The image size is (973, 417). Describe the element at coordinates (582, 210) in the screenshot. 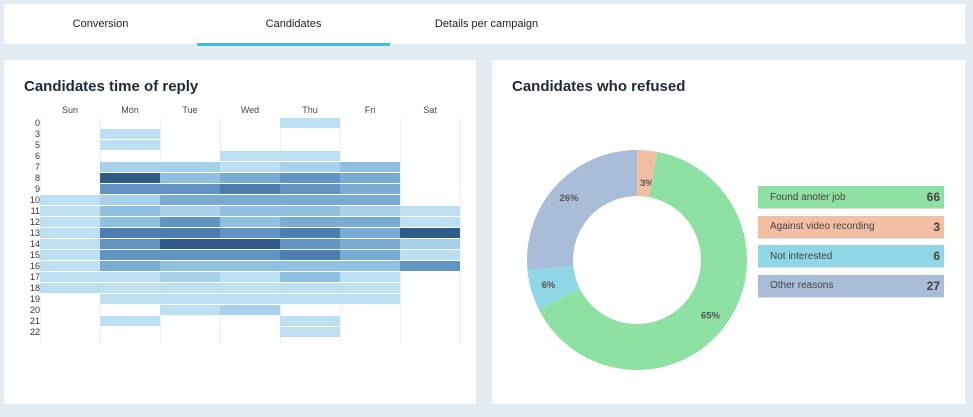

I see `donut-slice-other-reasons` at that location.